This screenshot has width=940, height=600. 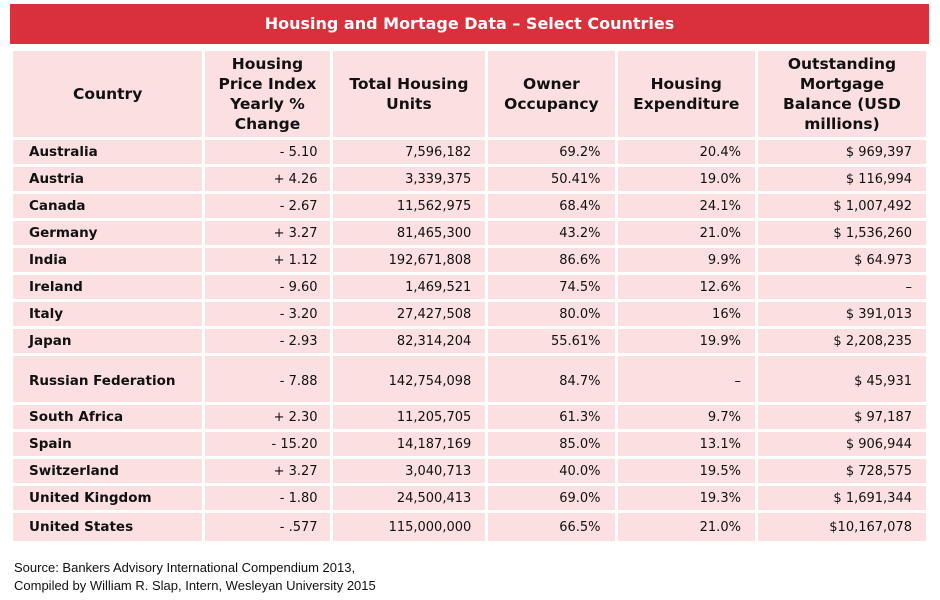 I want to click on cell-owner: 69.2%, so click(x=551, y=152).